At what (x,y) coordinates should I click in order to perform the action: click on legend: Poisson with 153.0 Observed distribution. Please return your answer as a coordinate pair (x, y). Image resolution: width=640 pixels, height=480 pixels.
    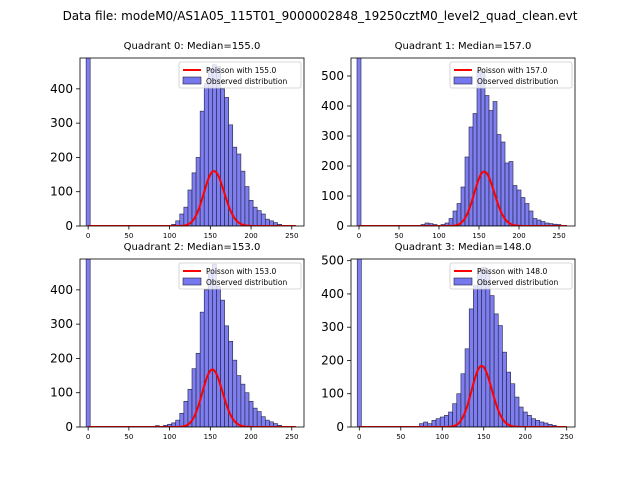
    Looking at the image, I should click on (240, 276).